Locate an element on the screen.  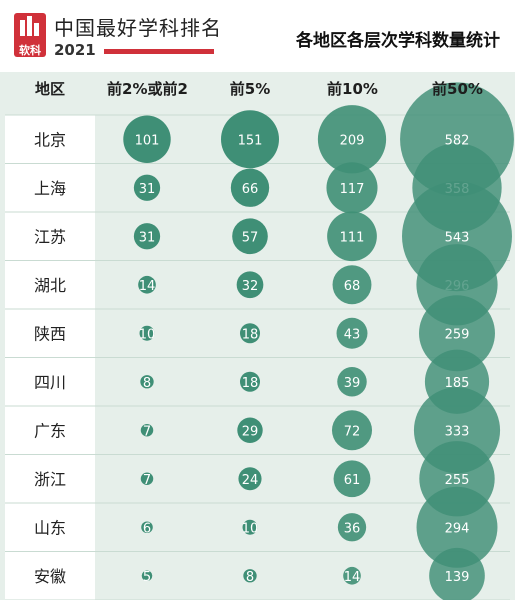
logo-text: 软科 is located at coordinates (30, 50).